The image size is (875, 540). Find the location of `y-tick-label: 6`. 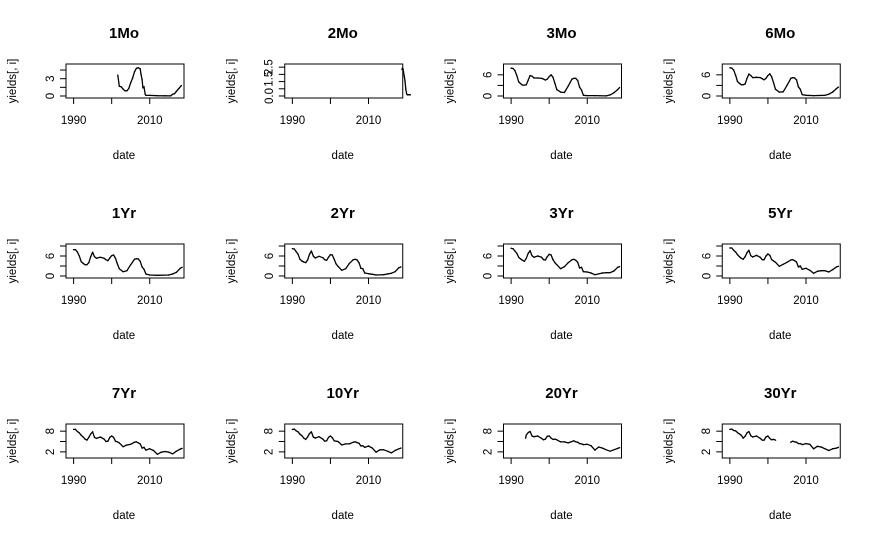

y-tick-label: 6 is located at coordinates (489, 256).